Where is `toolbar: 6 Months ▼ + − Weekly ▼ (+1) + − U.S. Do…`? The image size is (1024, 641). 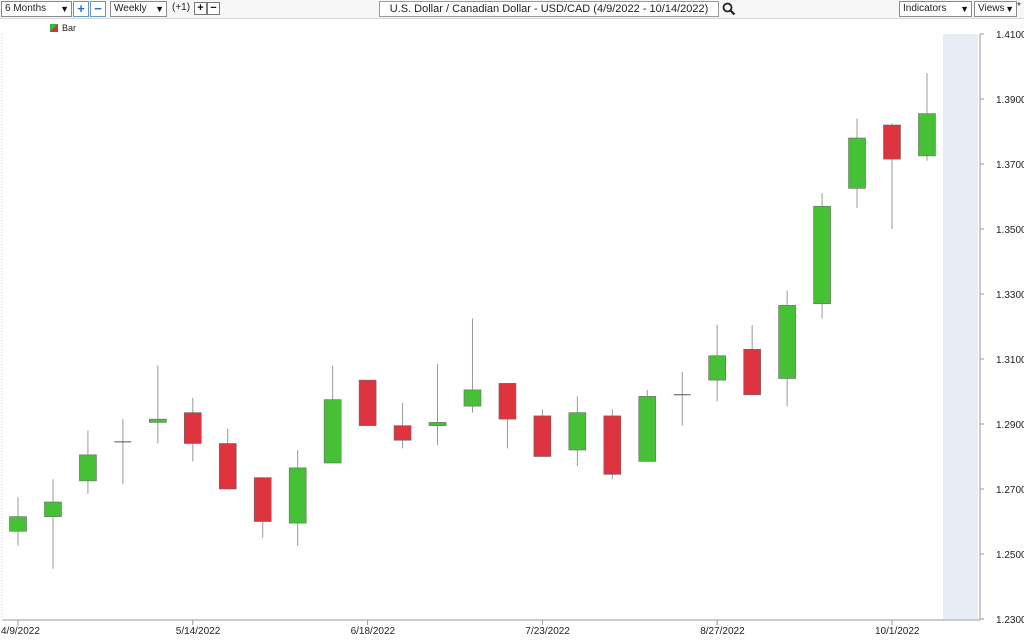
toolbar: 6 Months ▼ + − Weekly ▼ (+1) + − U.S. Do… is located at coordinates (512, 9).